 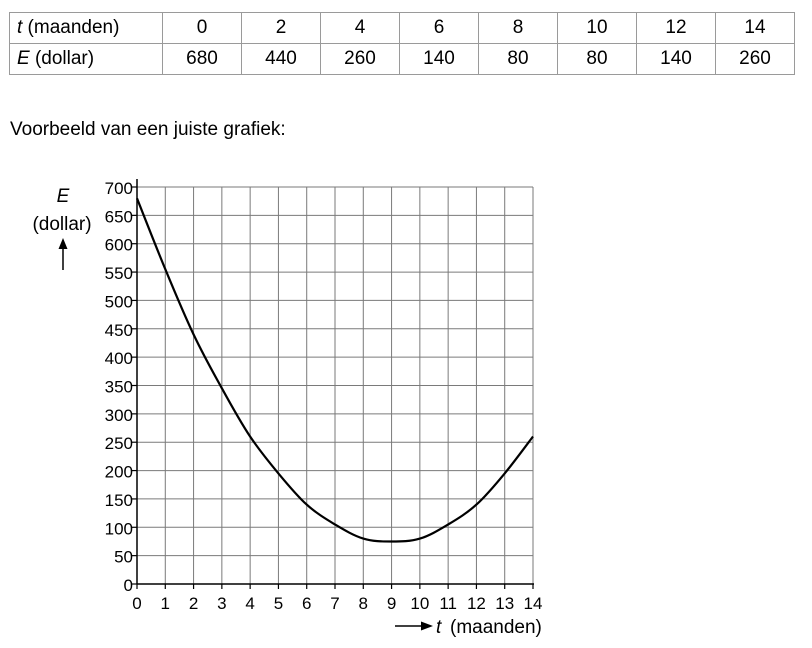 What do you see at coordinates (281, 59) in the screenshot?
I see `table-cell: 440` at bounding box center [281, 59].